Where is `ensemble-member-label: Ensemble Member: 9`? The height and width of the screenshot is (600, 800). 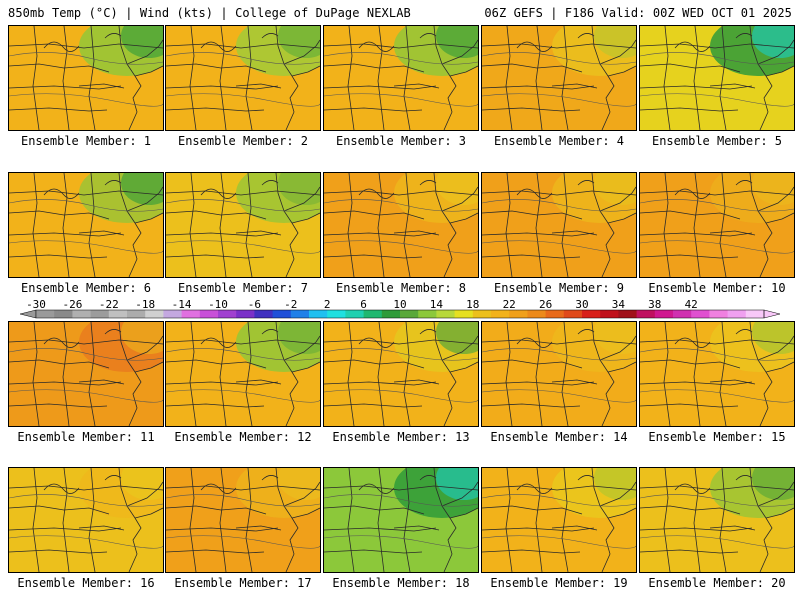 ensemble-member-label: Ensemble Member: 9 is located at coordinates (559, 288).